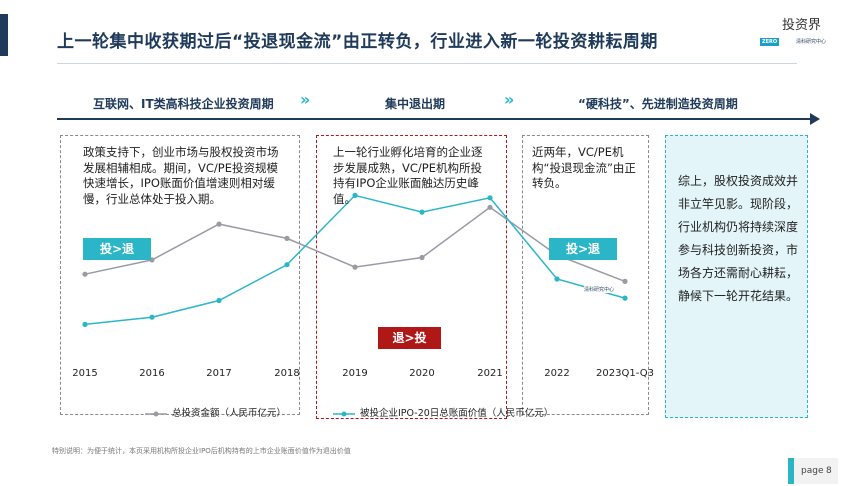 This screenshot has width=865, height=486. Describe the element at coordinates (409, 338) in the screenshot. I see `exit-over-invest-badge: 退>投` at that location.